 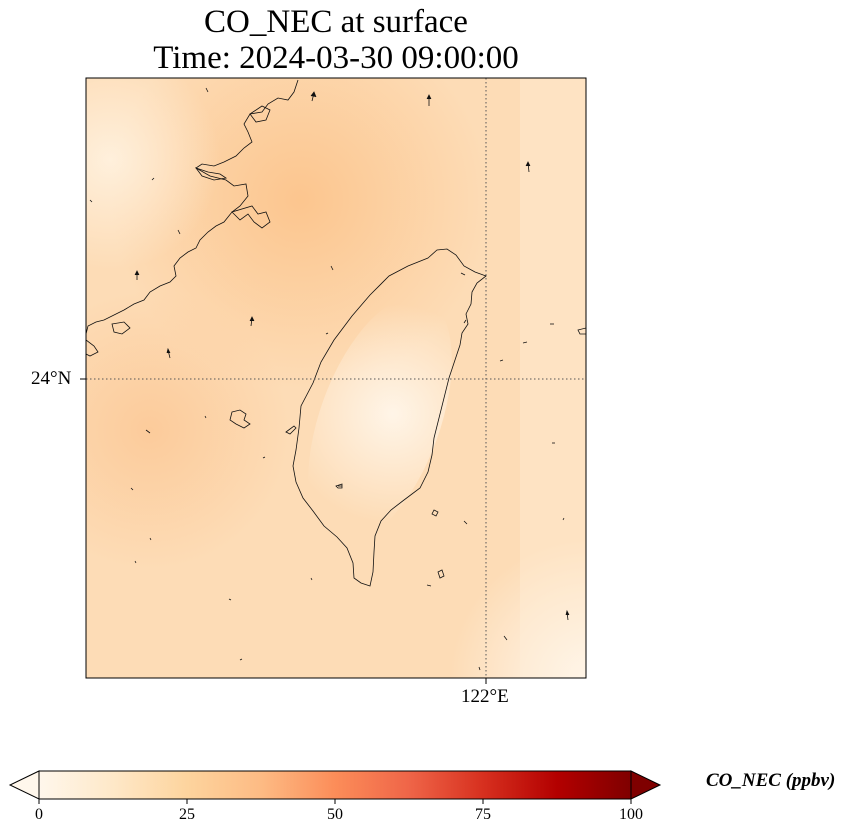 I want to click on mainland-coastline, so click(x=192, y=207).